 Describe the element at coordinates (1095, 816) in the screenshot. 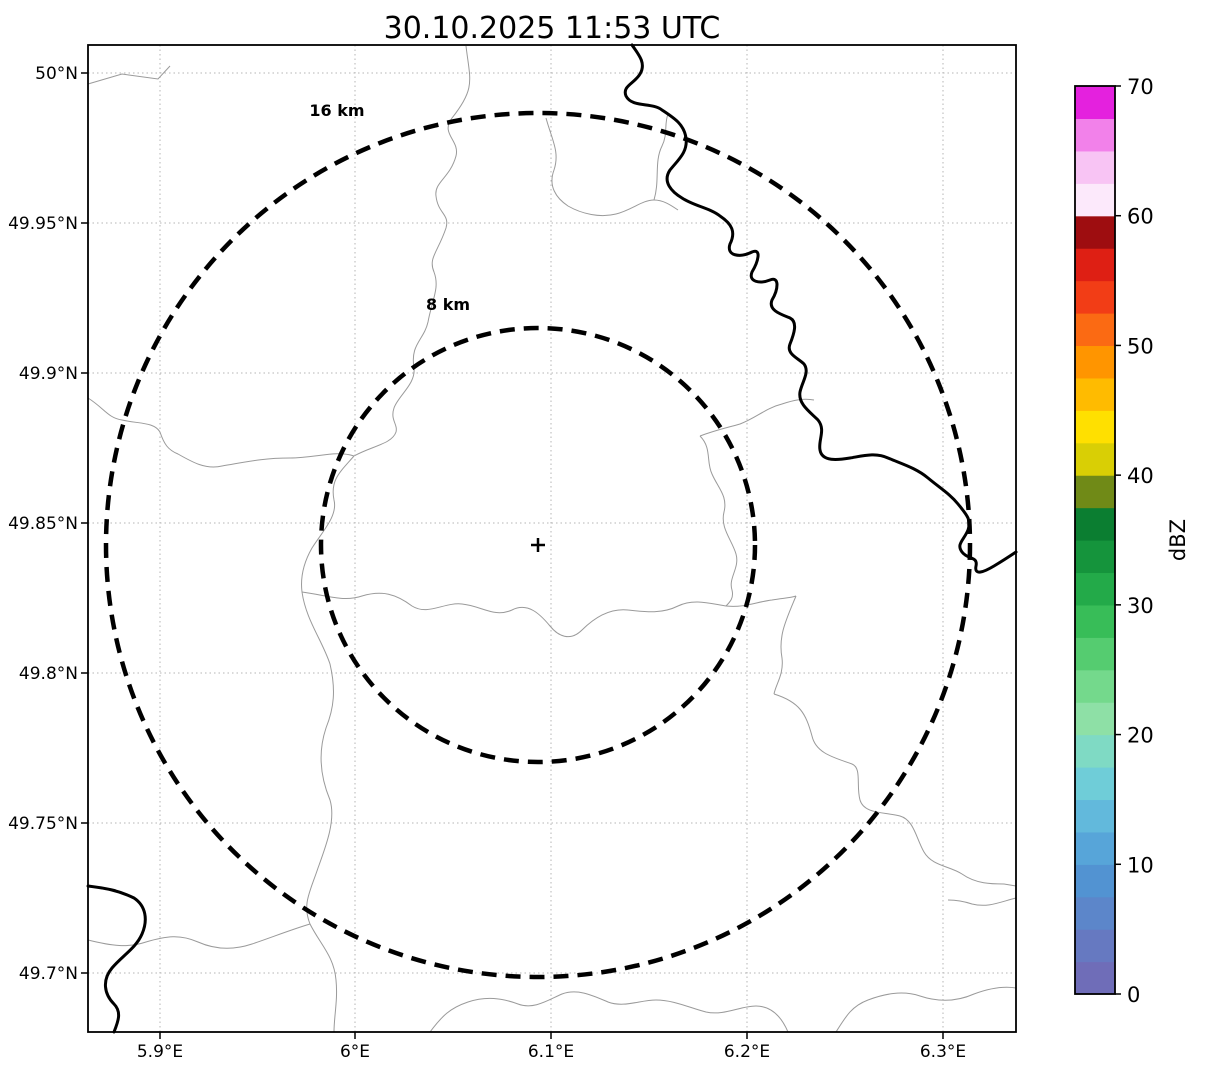

I see `colorbar-segment-12.5-15` at that location.